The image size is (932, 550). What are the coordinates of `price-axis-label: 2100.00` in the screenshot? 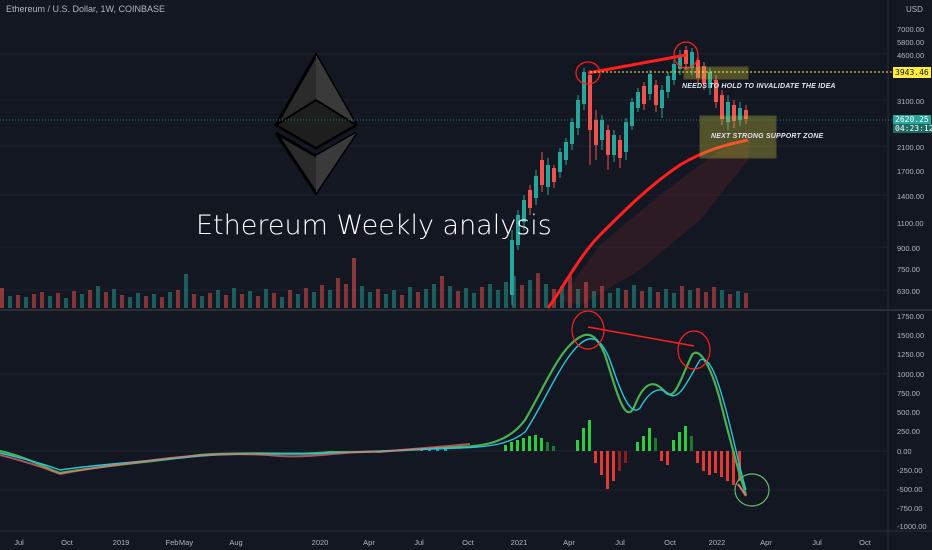 It's located at (911, 147).